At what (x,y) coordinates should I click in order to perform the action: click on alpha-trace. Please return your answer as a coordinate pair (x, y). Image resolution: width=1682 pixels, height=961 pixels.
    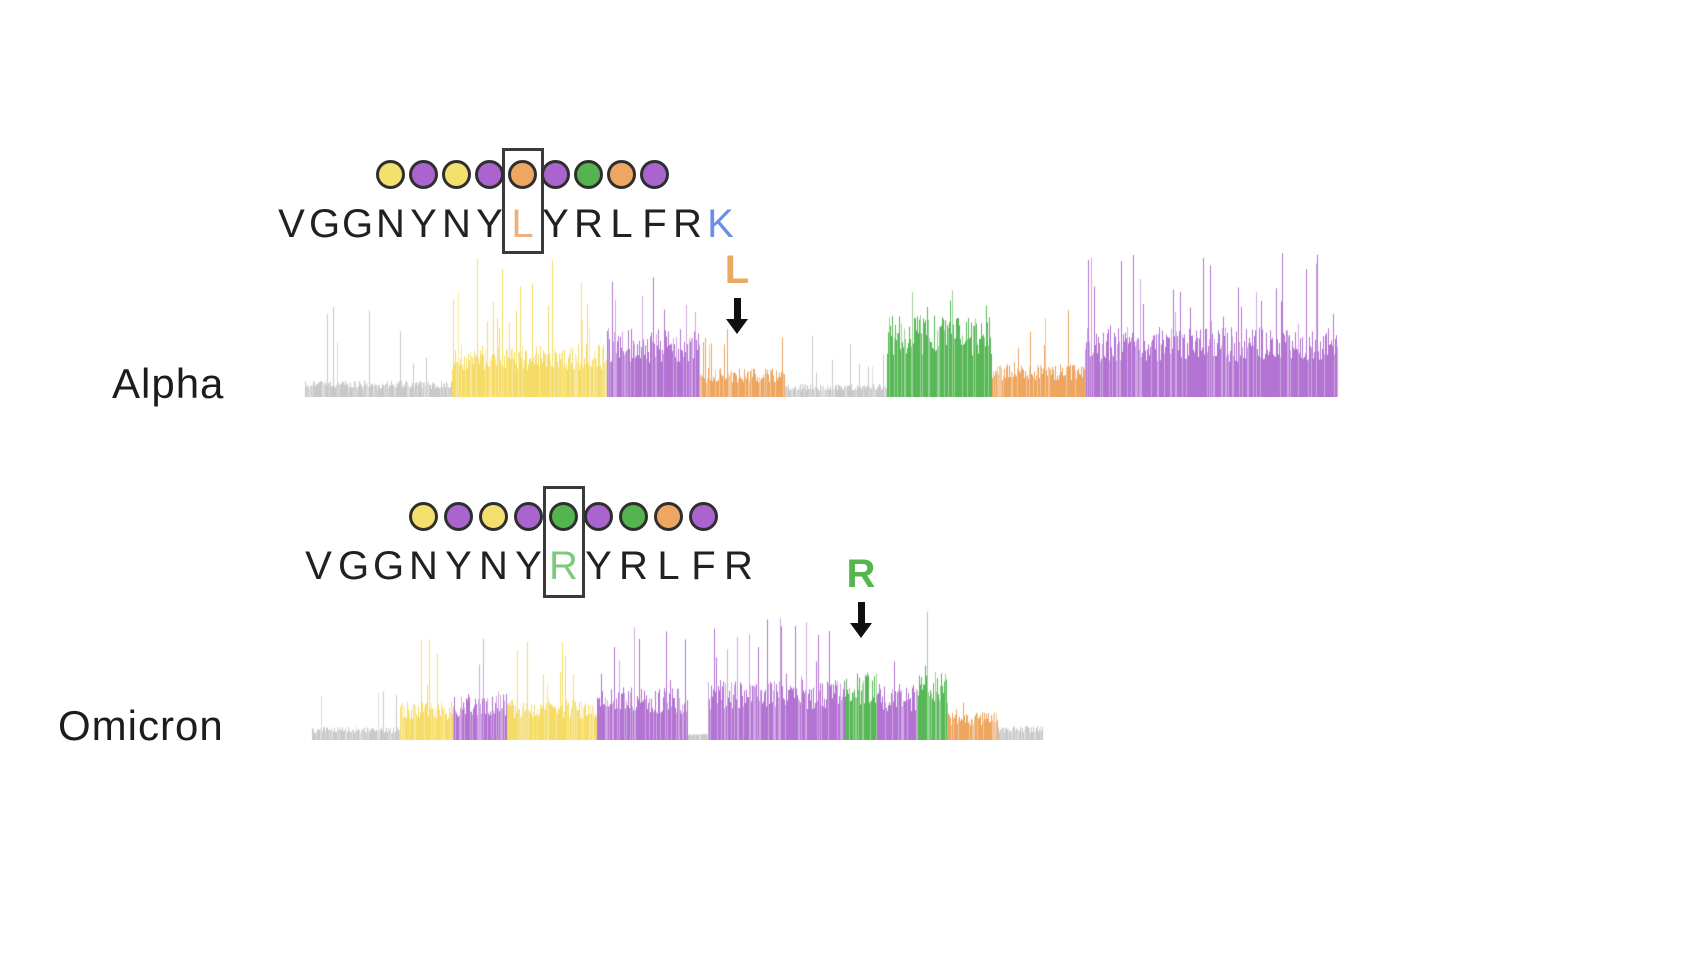
    Looking at the image, I should click on (821, 314).